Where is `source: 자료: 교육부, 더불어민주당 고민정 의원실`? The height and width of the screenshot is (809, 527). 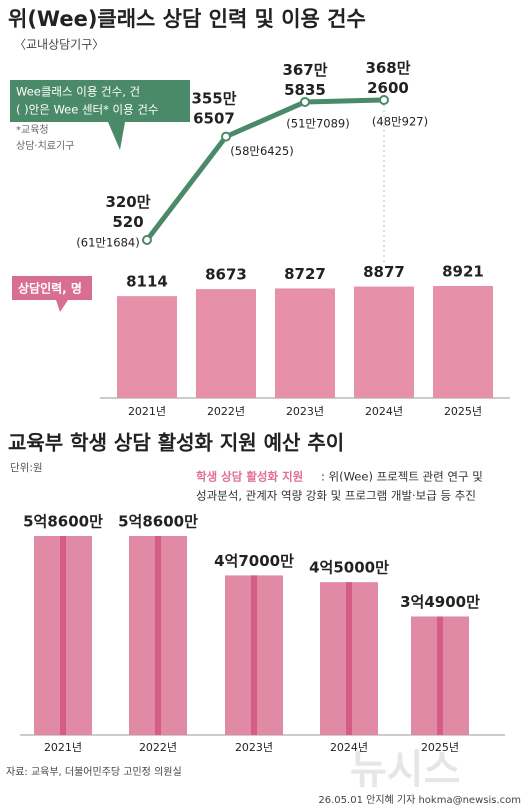
source: 자료: 교육부, 더불어민주당 고민정 의원실 is located at coordinates (94, 772).